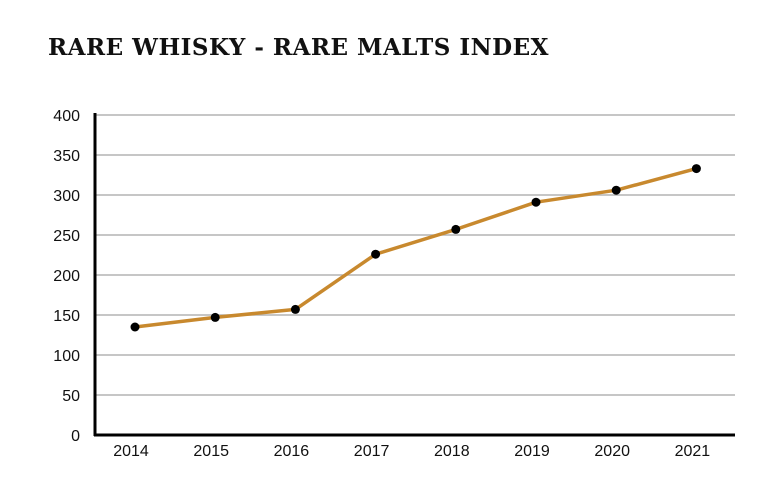  Describe the element at coordinates (411, 451) in the screenshot. I see `x-axis-tick-labels: 2014 2015 2016 2017 2018 2019 2020 2021` at that location.